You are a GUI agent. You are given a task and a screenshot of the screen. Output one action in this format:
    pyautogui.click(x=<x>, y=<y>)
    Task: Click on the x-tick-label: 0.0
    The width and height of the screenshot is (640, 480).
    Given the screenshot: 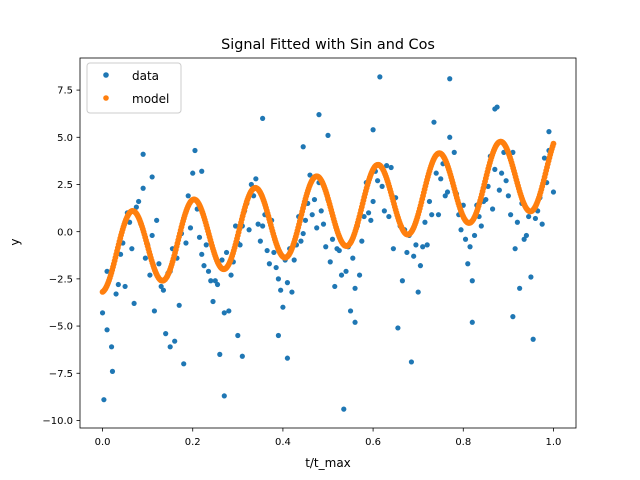 What is the action you would take?
    pyautogui.click(x=103, y=442)
    